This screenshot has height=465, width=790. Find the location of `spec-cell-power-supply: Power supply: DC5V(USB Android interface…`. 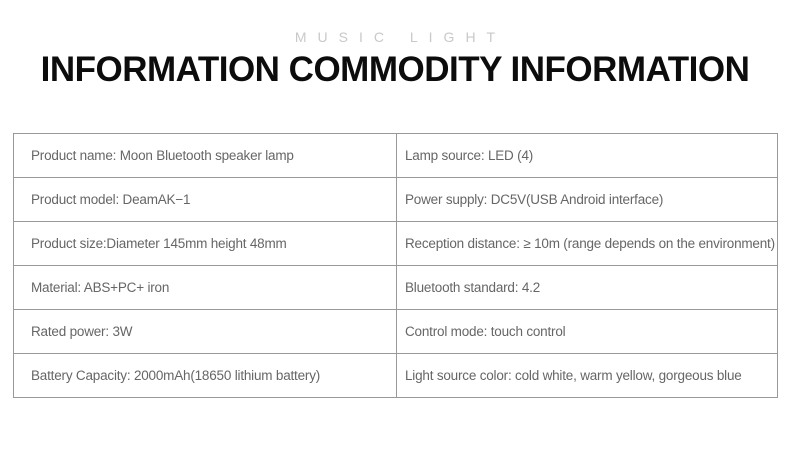

spec-cell-power-supply: Power supply: DC5V(USB Android interface… is located at coordinates (586, 199).